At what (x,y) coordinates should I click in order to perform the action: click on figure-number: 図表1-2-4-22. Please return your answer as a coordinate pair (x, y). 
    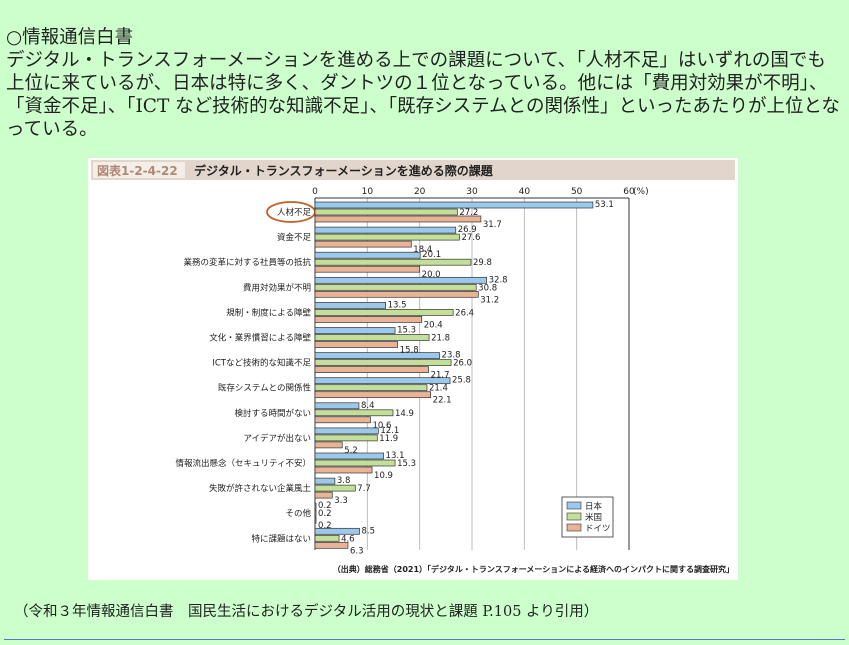
    Looking at the image, I should click on (137, 170).